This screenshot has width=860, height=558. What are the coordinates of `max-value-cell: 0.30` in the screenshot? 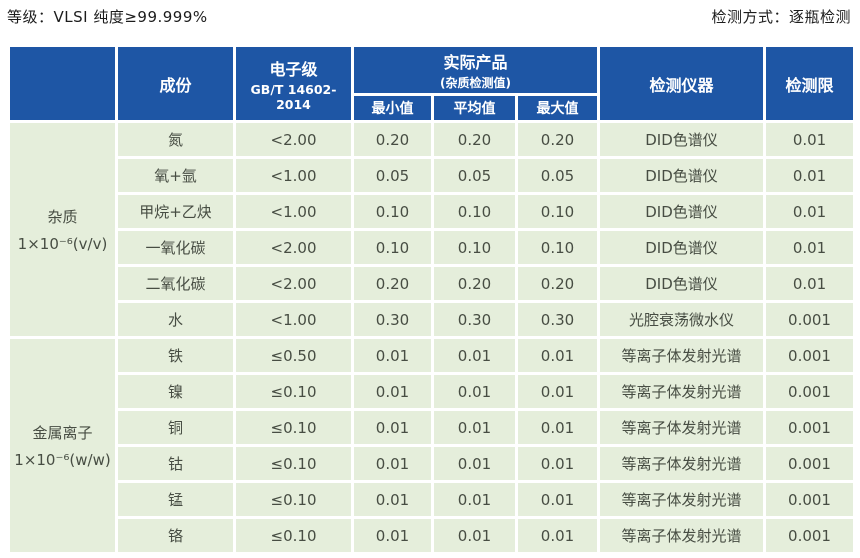 It's located at (557, 319).